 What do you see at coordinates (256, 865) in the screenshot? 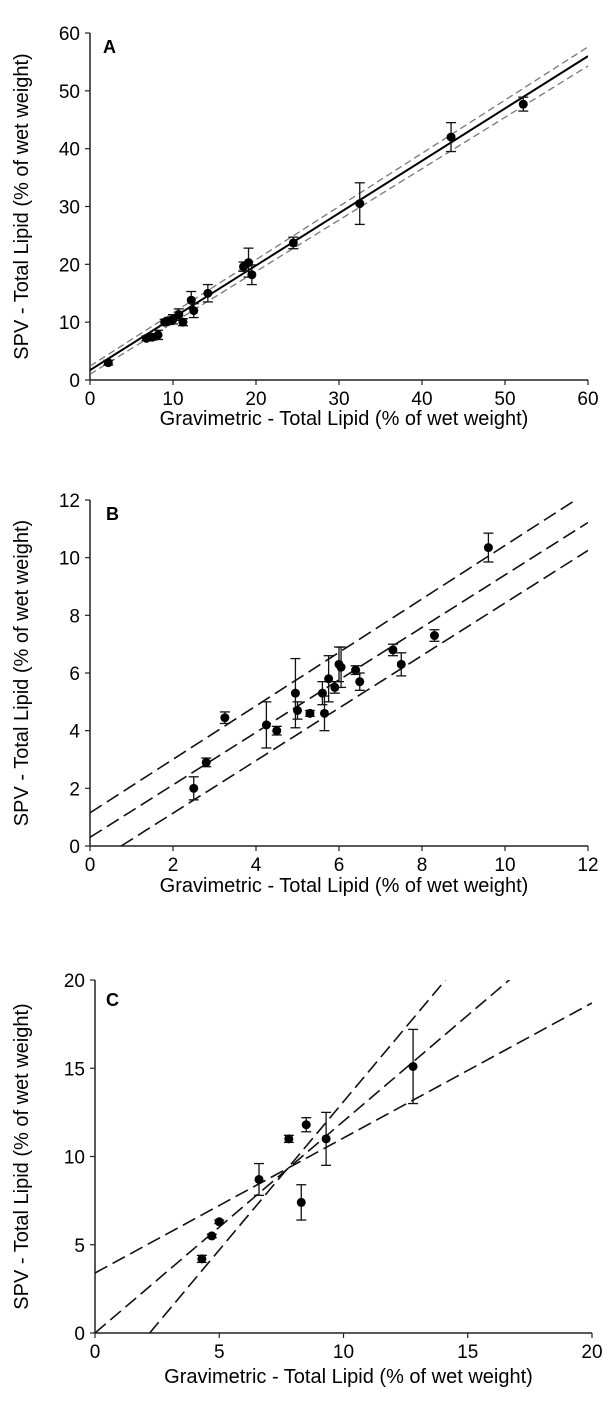
I see `x-tick-label: 4` at bounding box center [256, 865].